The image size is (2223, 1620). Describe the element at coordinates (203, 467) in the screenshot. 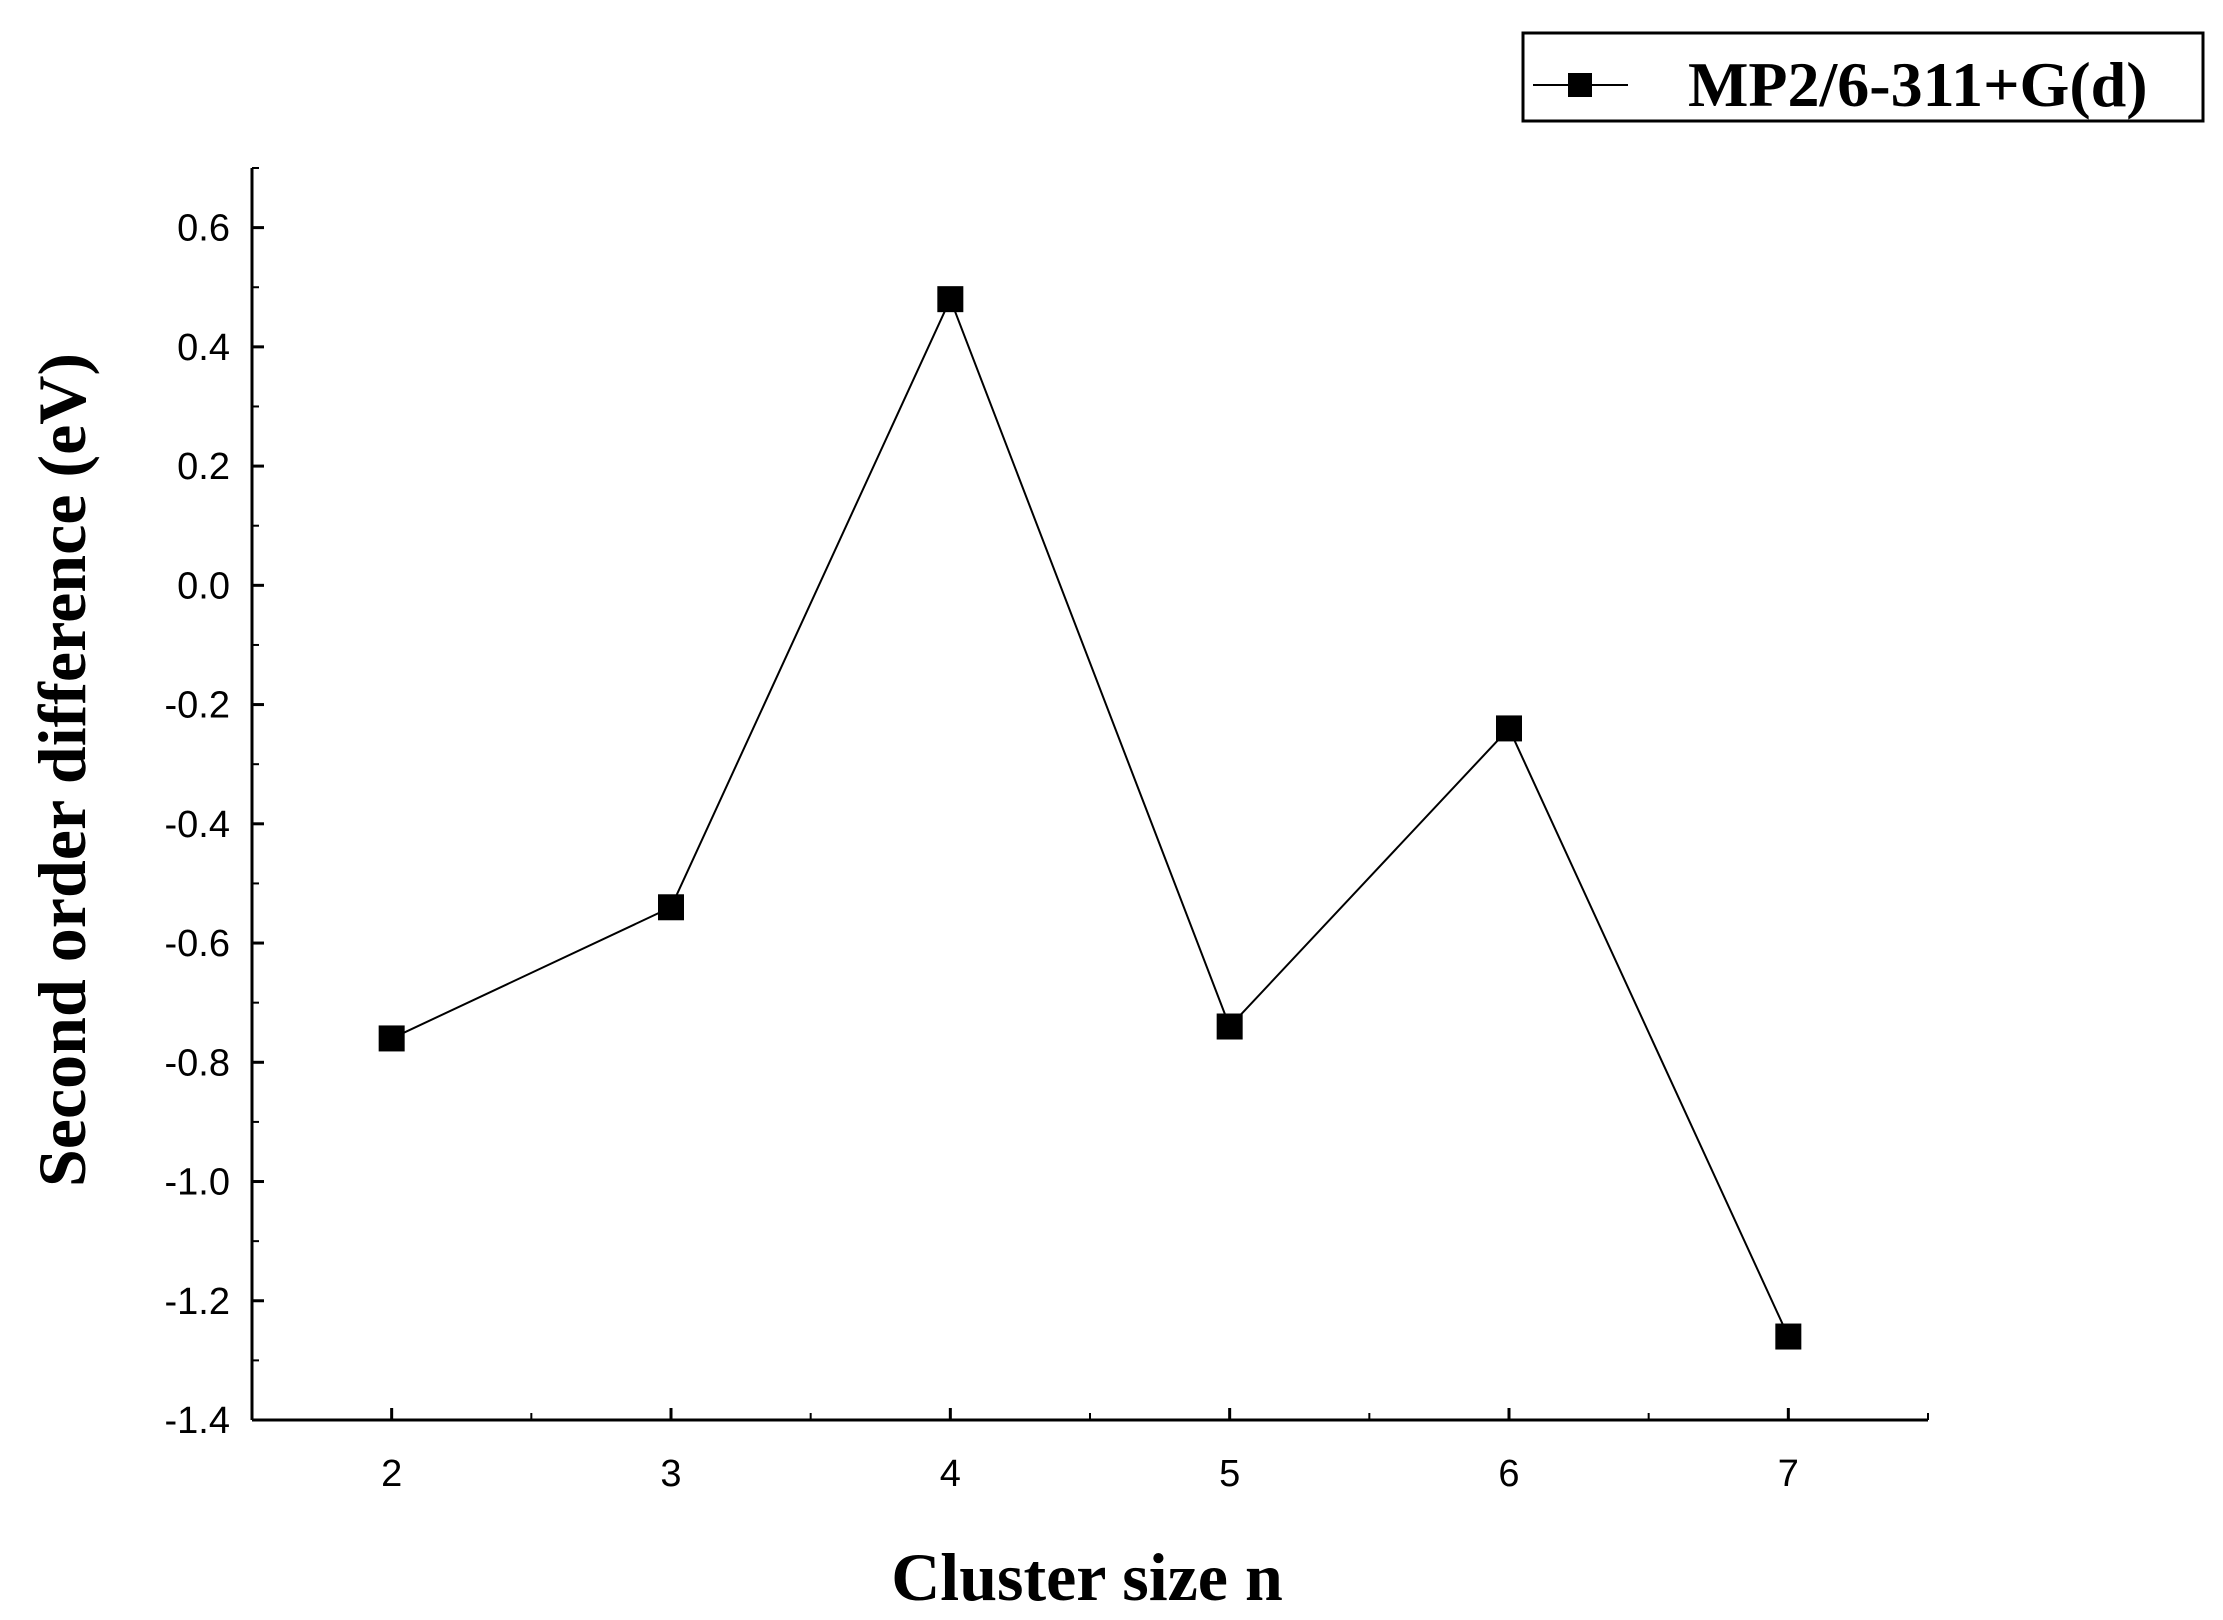

I see `y-tick-label: 0.2` at that location.